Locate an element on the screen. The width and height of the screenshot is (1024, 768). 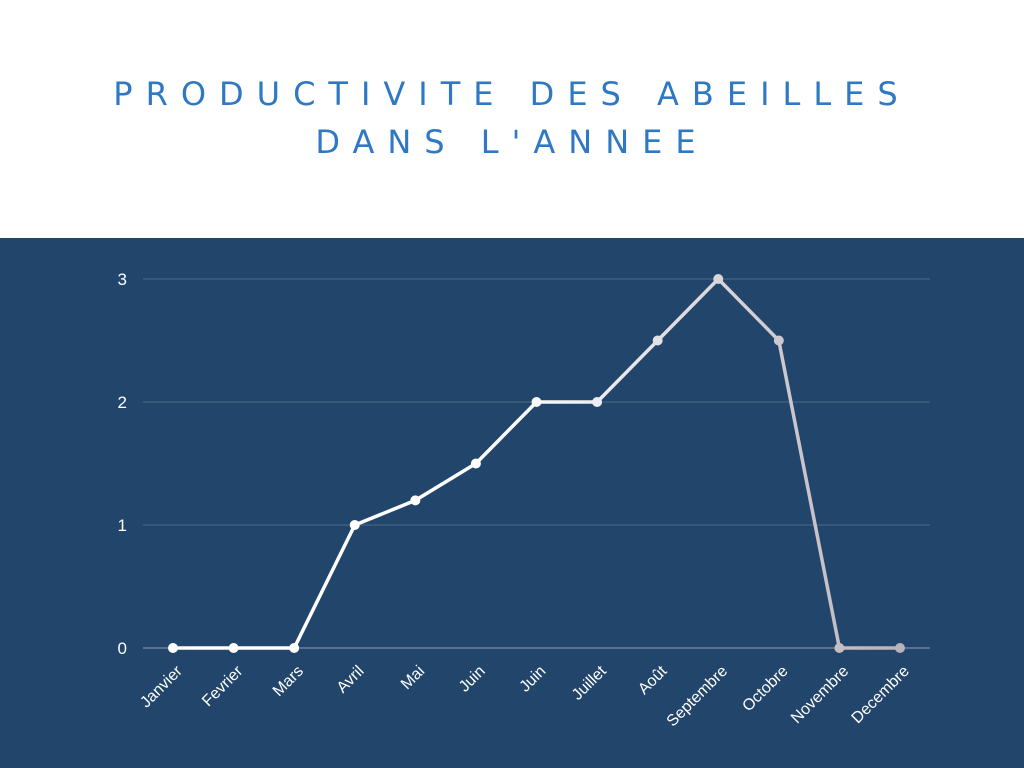
x-tick-label: Fevrier is located at coordinates (223, 686).